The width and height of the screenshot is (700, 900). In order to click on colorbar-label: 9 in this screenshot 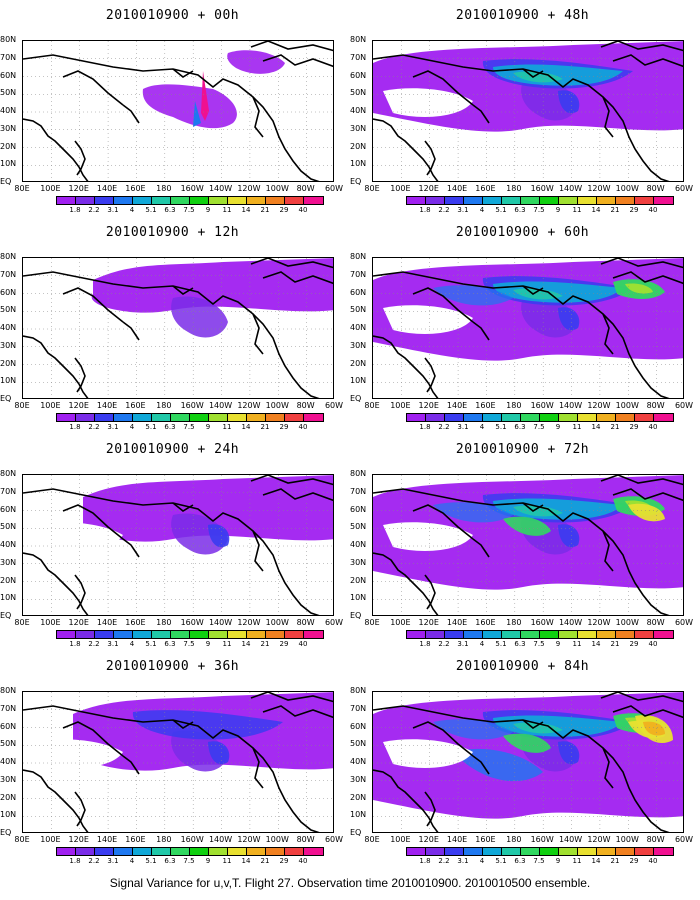, I will do `click(208, 210)`.